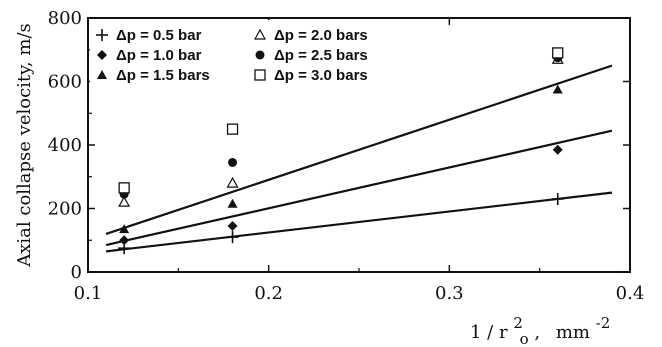  I want to click on x-axis-label-unit: mm, so click(573, 332).